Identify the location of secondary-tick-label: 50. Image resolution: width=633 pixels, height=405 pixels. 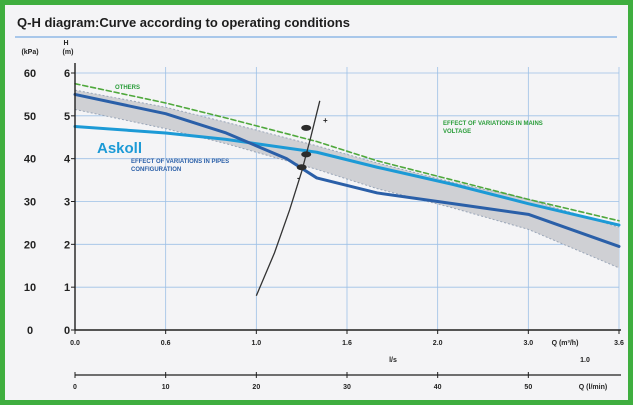
(528, 387).